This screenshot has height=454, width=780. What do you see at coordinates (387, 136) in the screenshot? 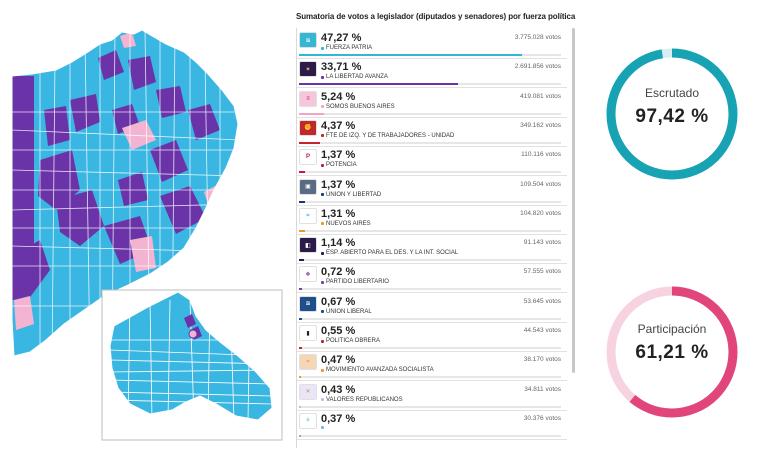
I see `party-name-line: FTE DE IZQ. Y DE TRABAJADORES - UNIDAD` at bounding box center [387, 136].